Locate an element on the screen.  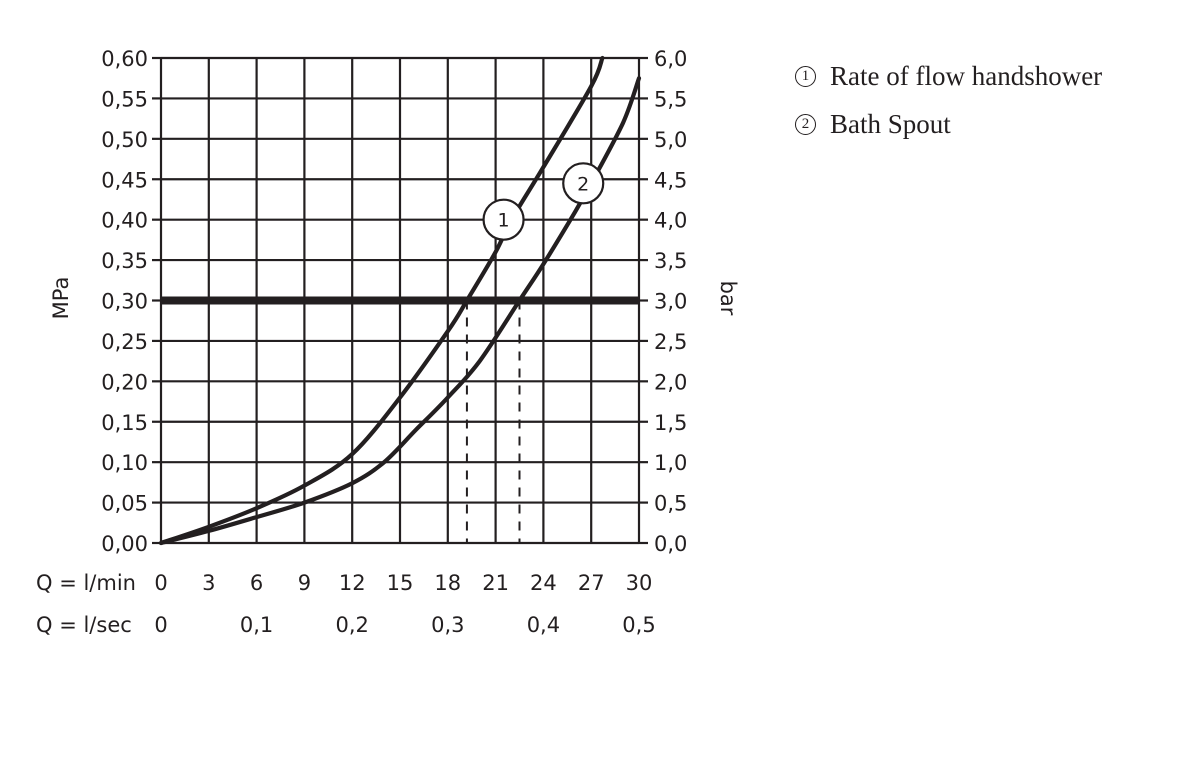
x-tick-label-lmin-10: 30 is located at coordinates (639, 583).